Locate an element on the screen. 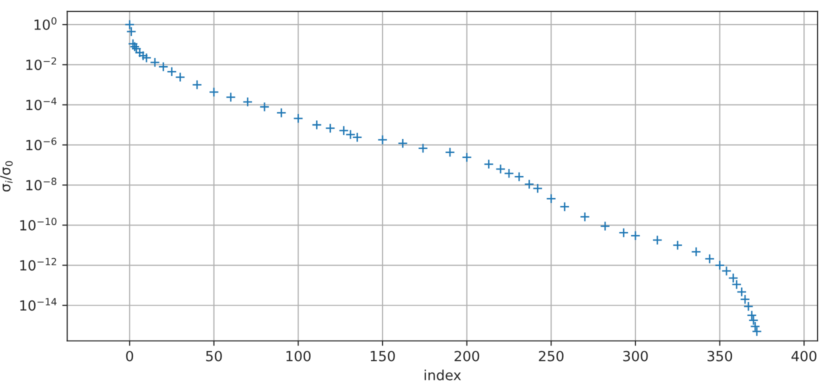 This screenshot has height=383, width=830. y-tick-label: 10$^{−14}$ is located at coordinates (38, 304).